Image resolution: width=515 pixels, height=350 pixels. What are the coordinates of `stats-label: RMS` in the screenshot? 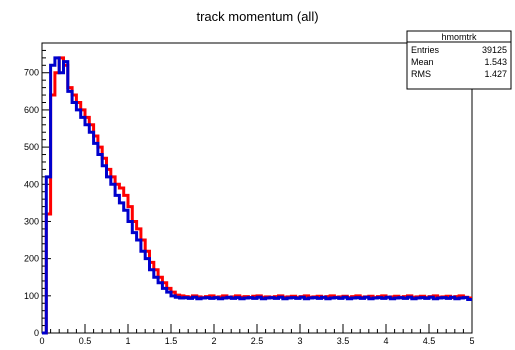 It's located at (421, 74).